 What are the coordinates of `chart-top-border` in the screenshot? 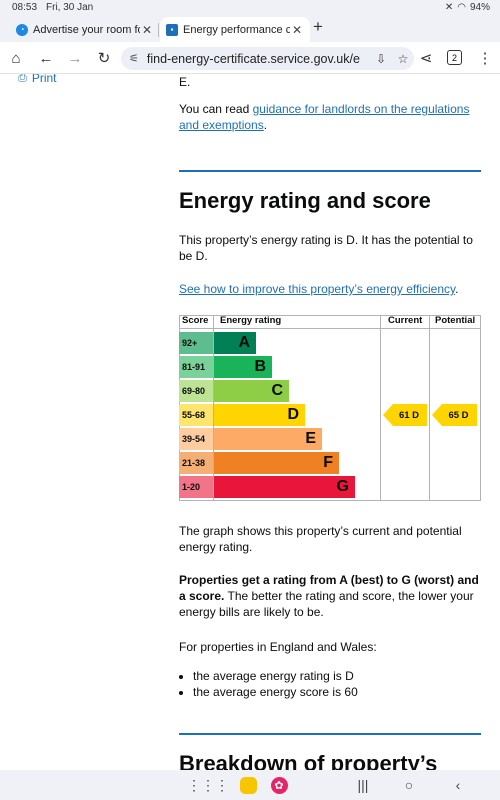 It's located at (330, 315).